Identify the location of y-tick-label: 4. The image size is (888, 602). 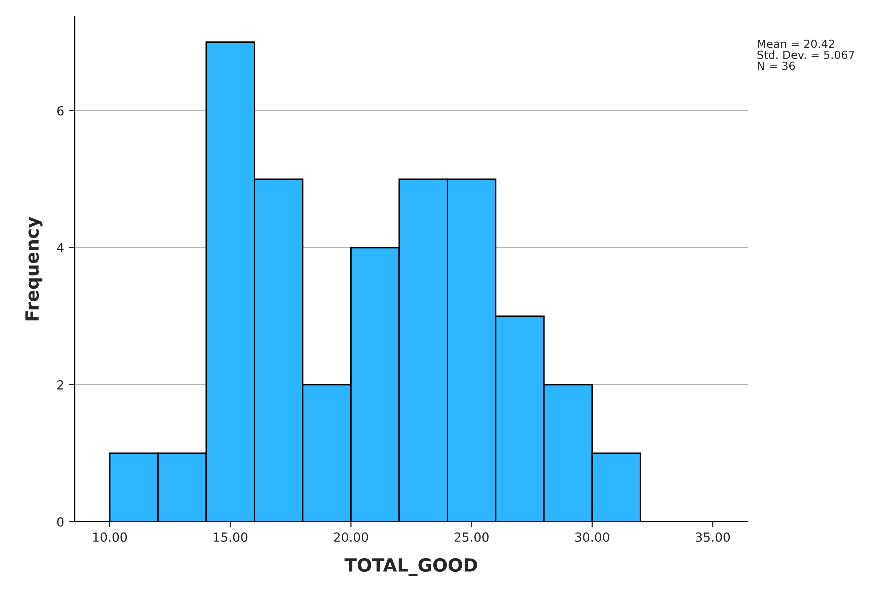
(60, 248).